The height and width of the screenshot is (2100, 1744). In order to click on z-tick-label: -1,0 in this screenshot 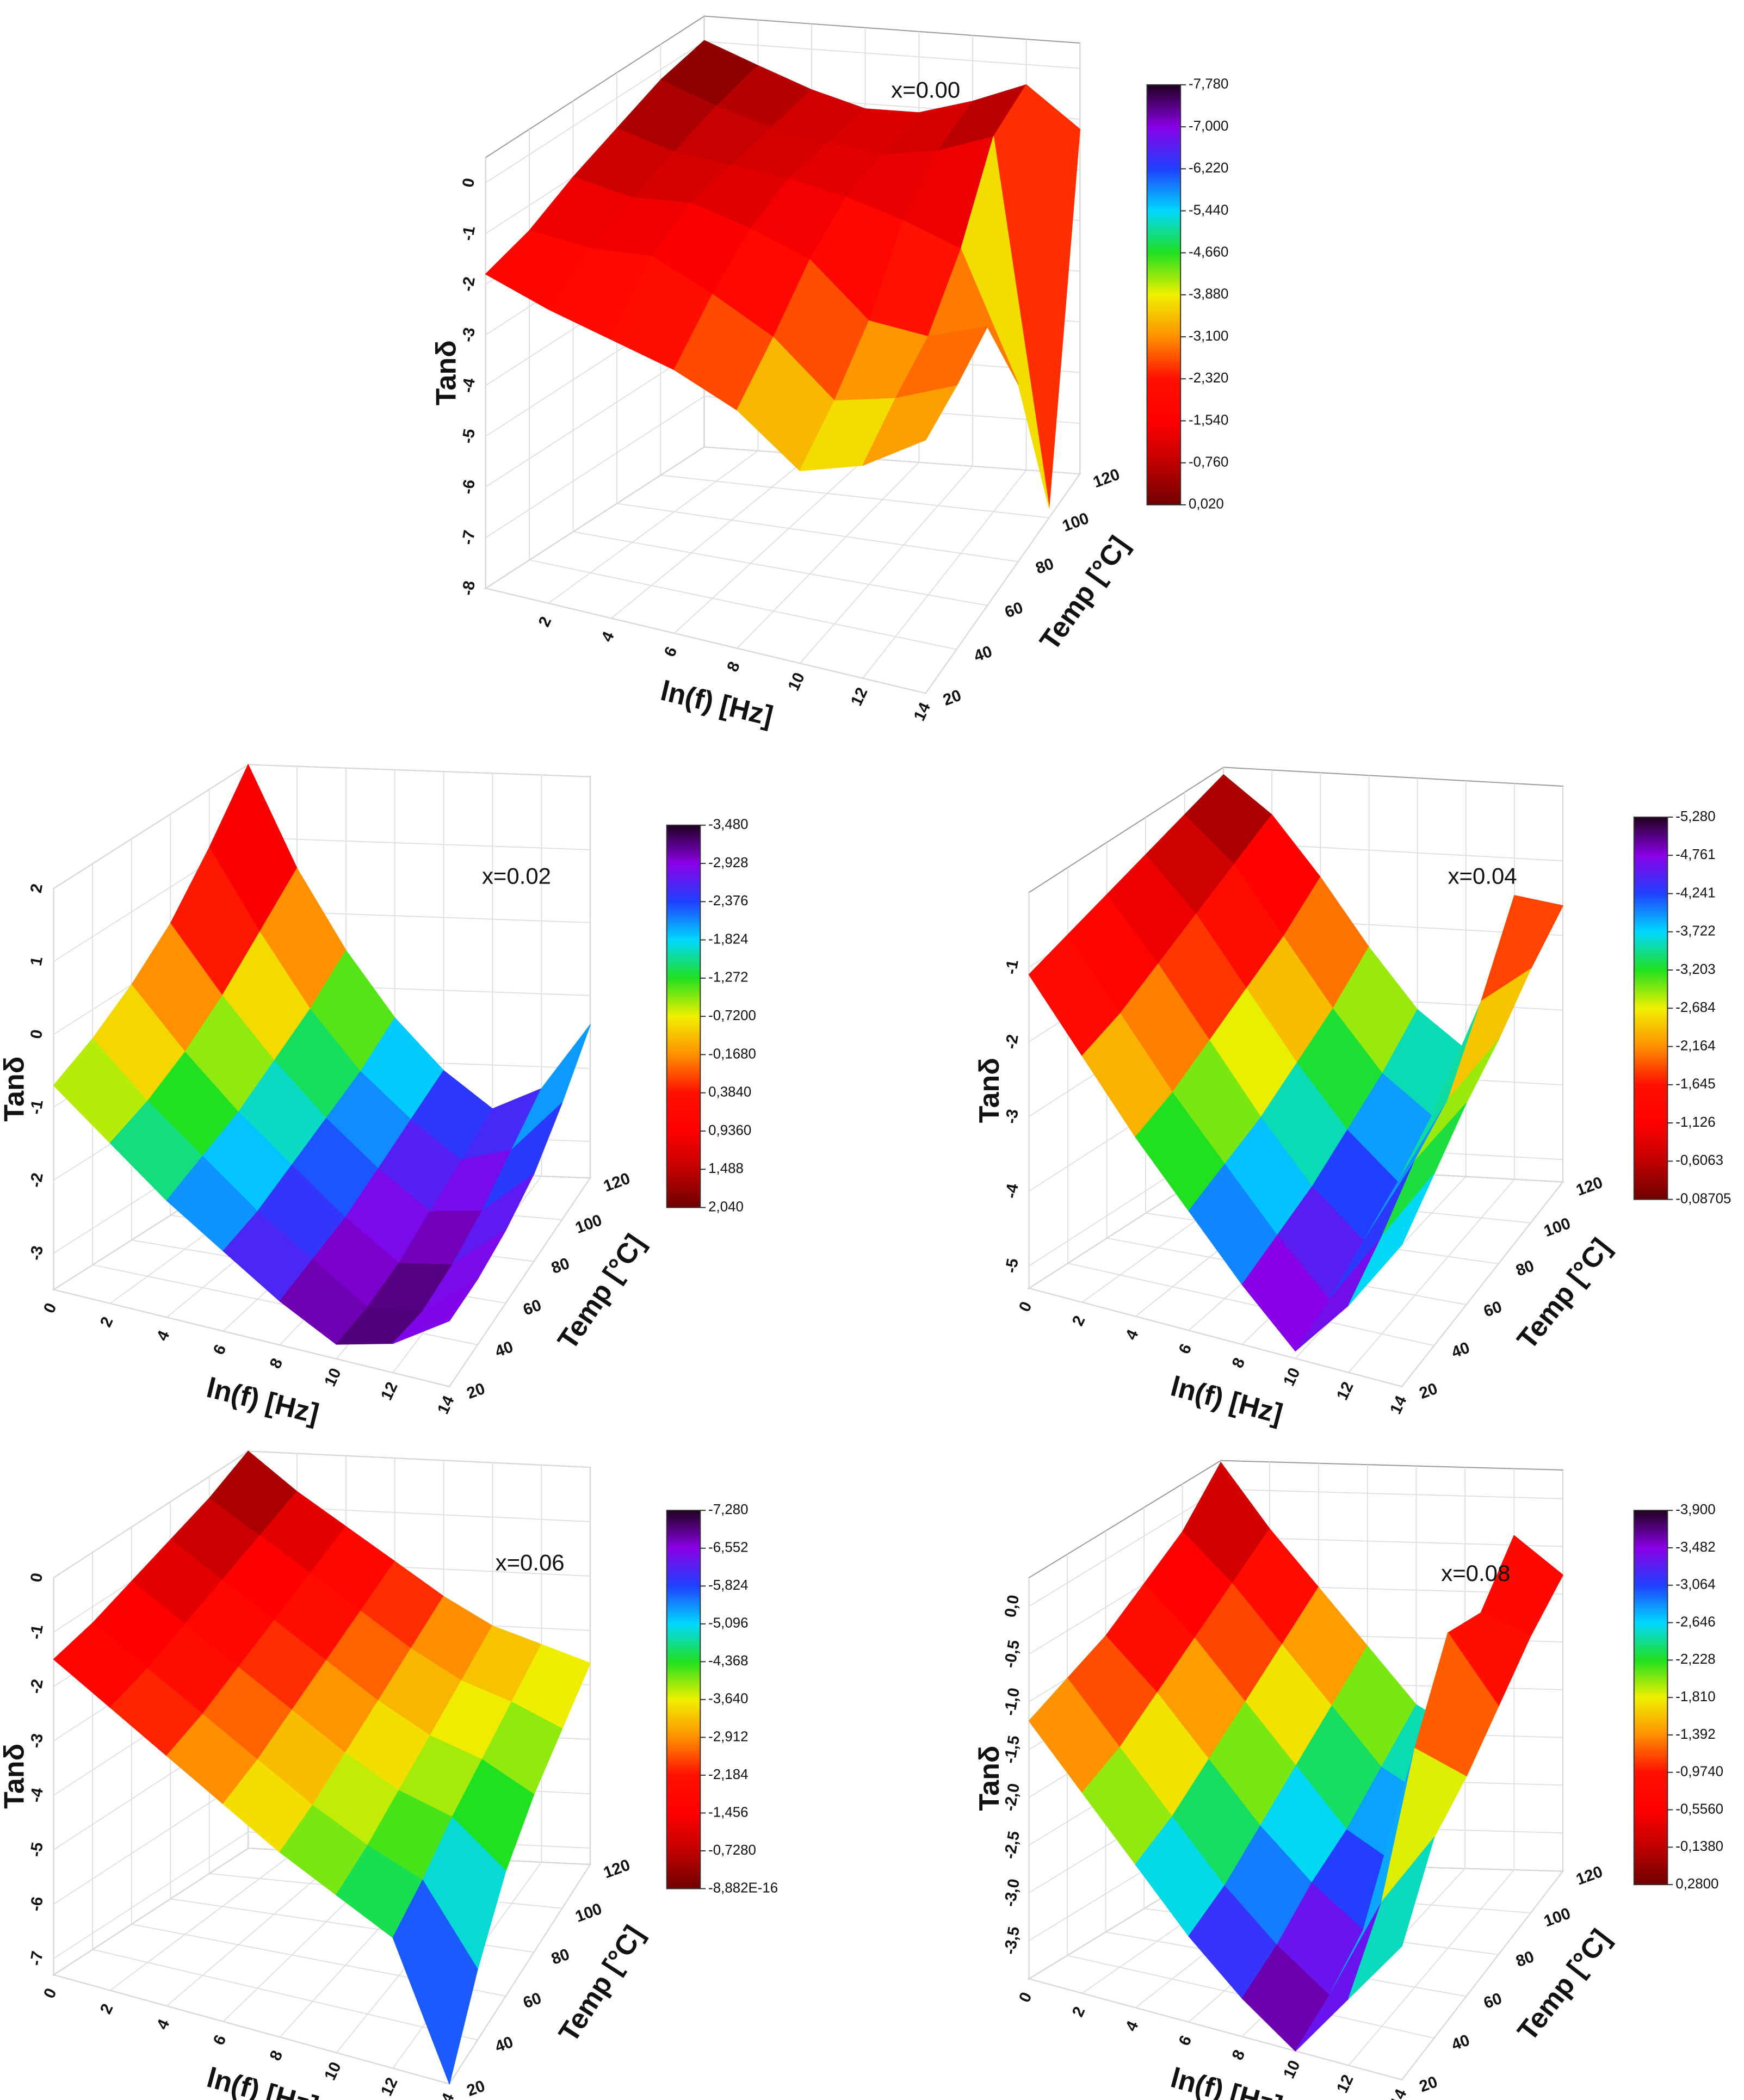, I will do `click(1012, 1702)`.